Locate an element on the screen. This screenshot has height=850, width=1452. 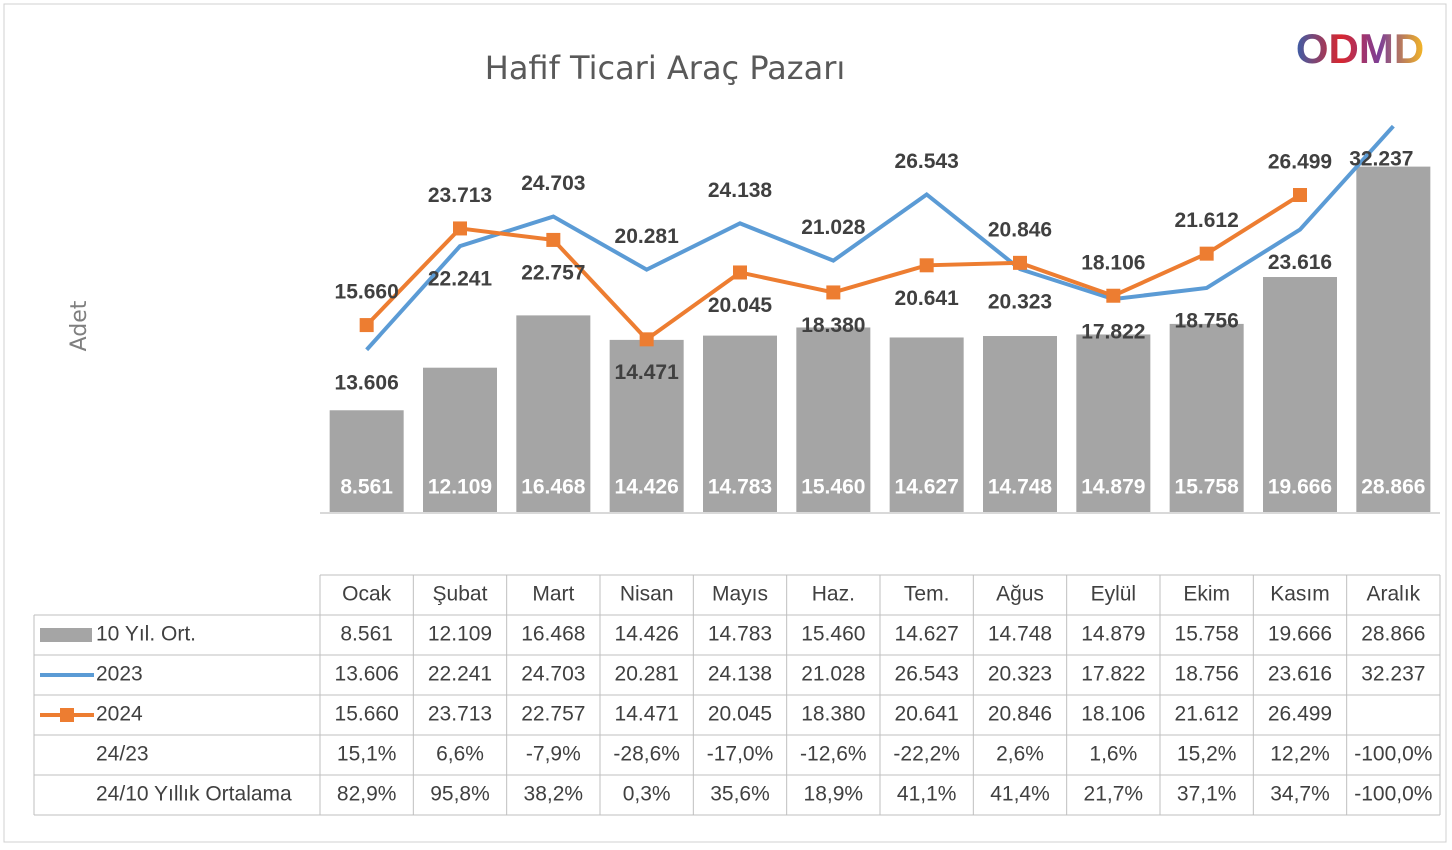
x-tick-label: Eylül is located at coordinates (1114, 594).